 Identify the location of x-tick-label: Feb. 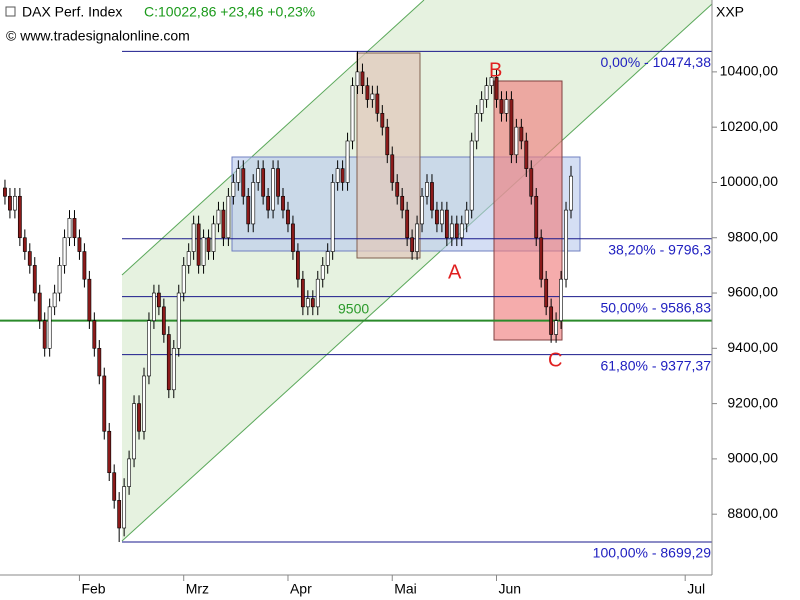
(93, 589).